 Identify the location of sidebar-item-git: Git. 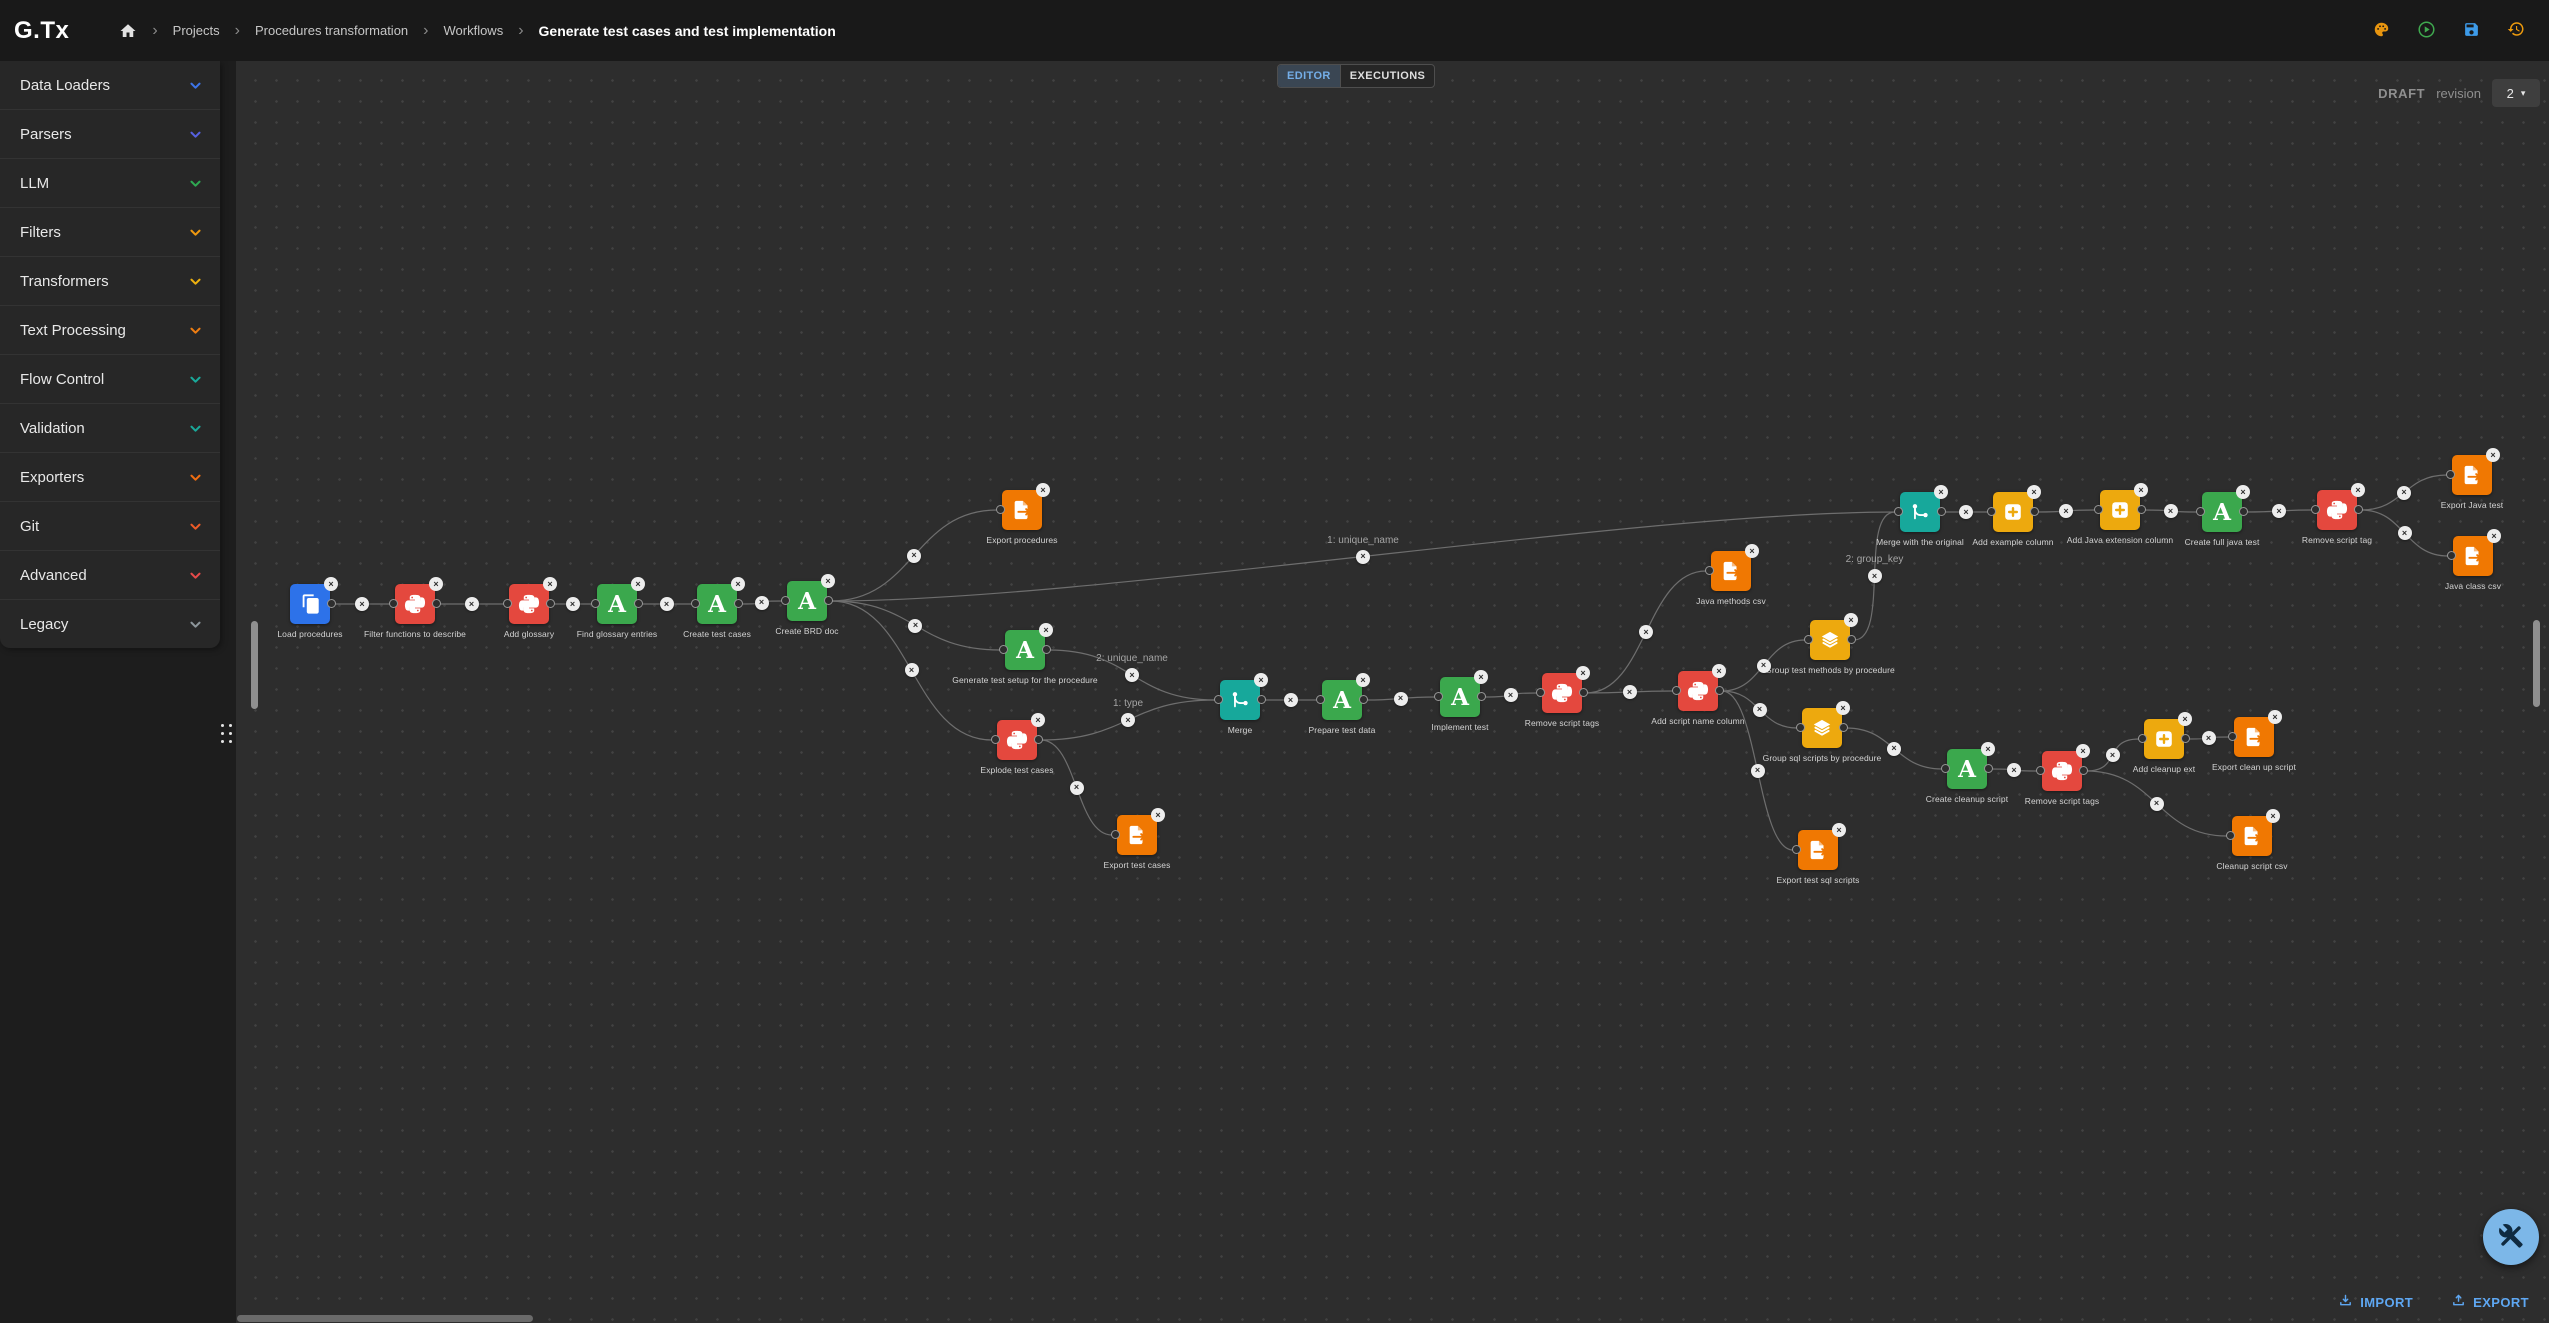
(110, 526).